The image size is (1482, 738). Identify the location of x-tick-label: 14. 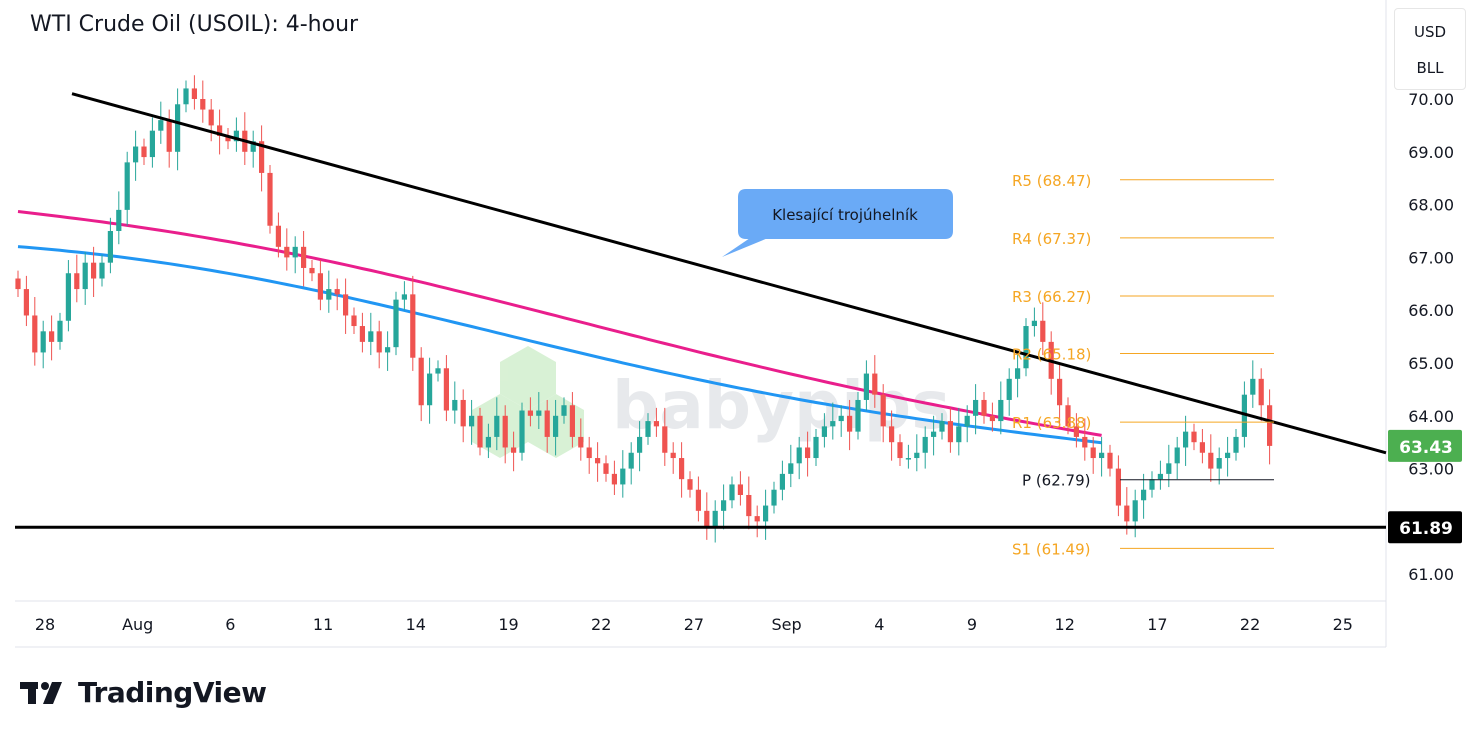
(416, 624).